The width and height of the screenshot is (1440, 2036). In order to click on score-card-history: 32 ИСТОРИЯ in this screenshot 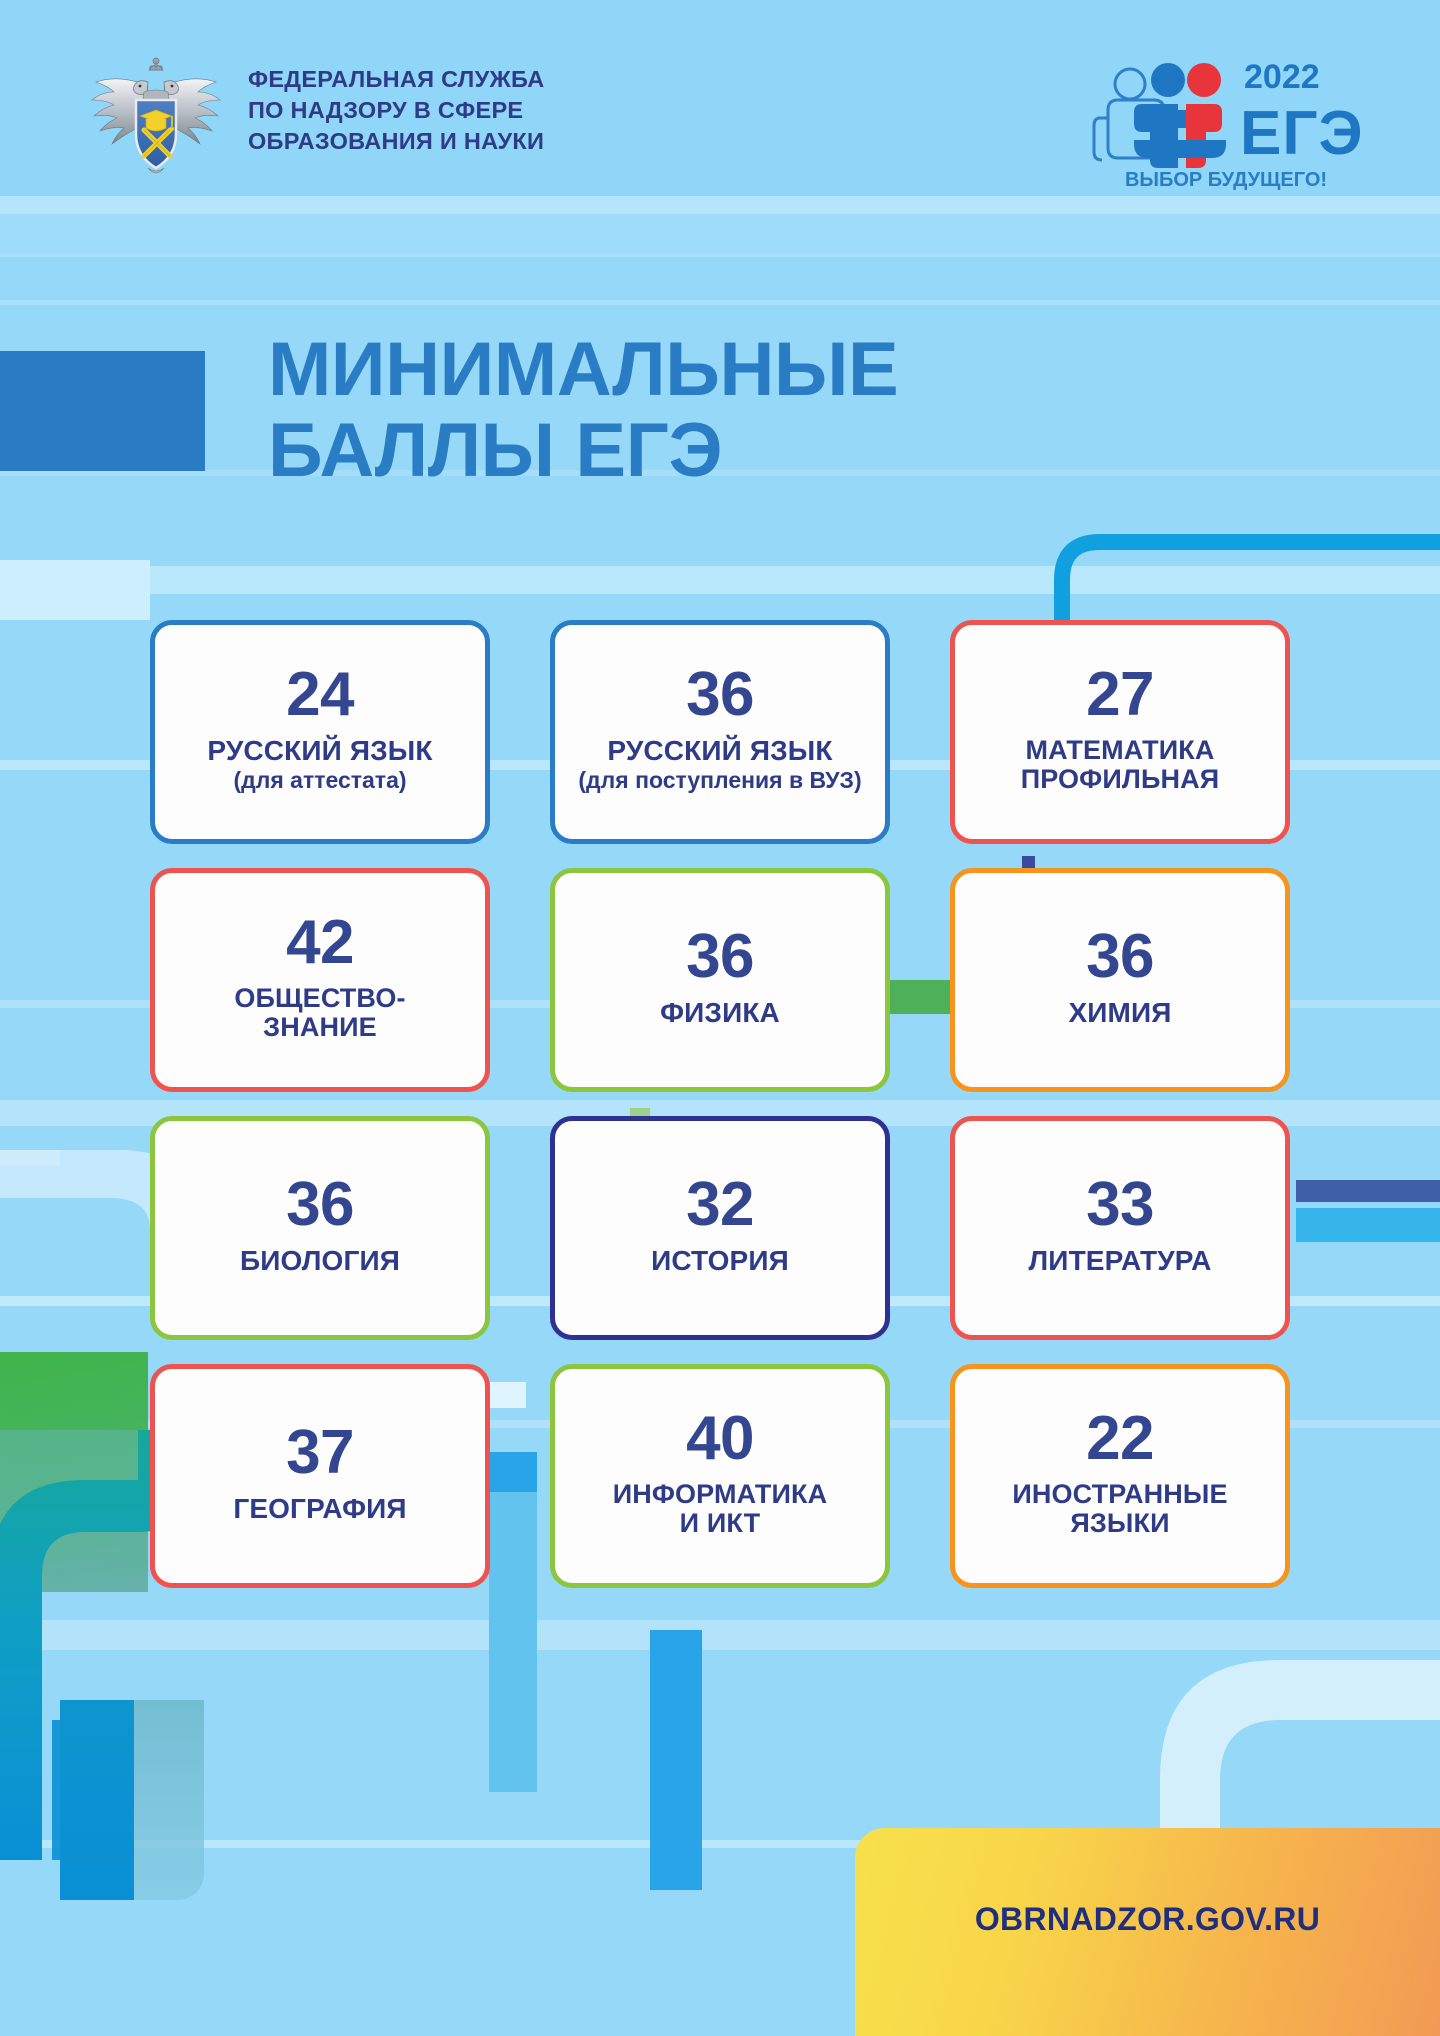, I will do `click(720, 1228)`.